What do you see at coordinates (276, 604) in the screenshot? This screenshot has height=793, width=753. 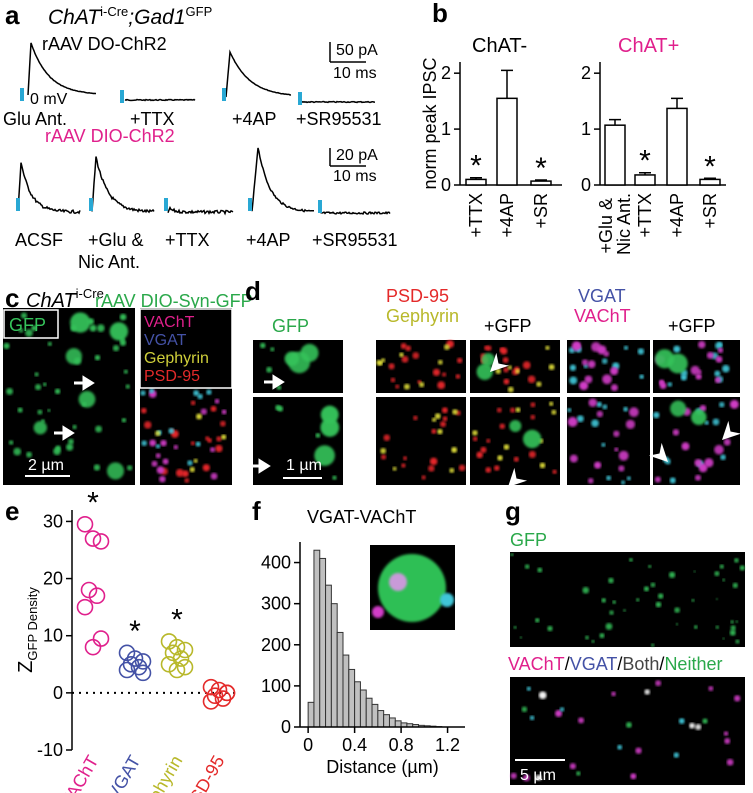 I see `y-tick-label: 300` at bounding box center [276, 604].